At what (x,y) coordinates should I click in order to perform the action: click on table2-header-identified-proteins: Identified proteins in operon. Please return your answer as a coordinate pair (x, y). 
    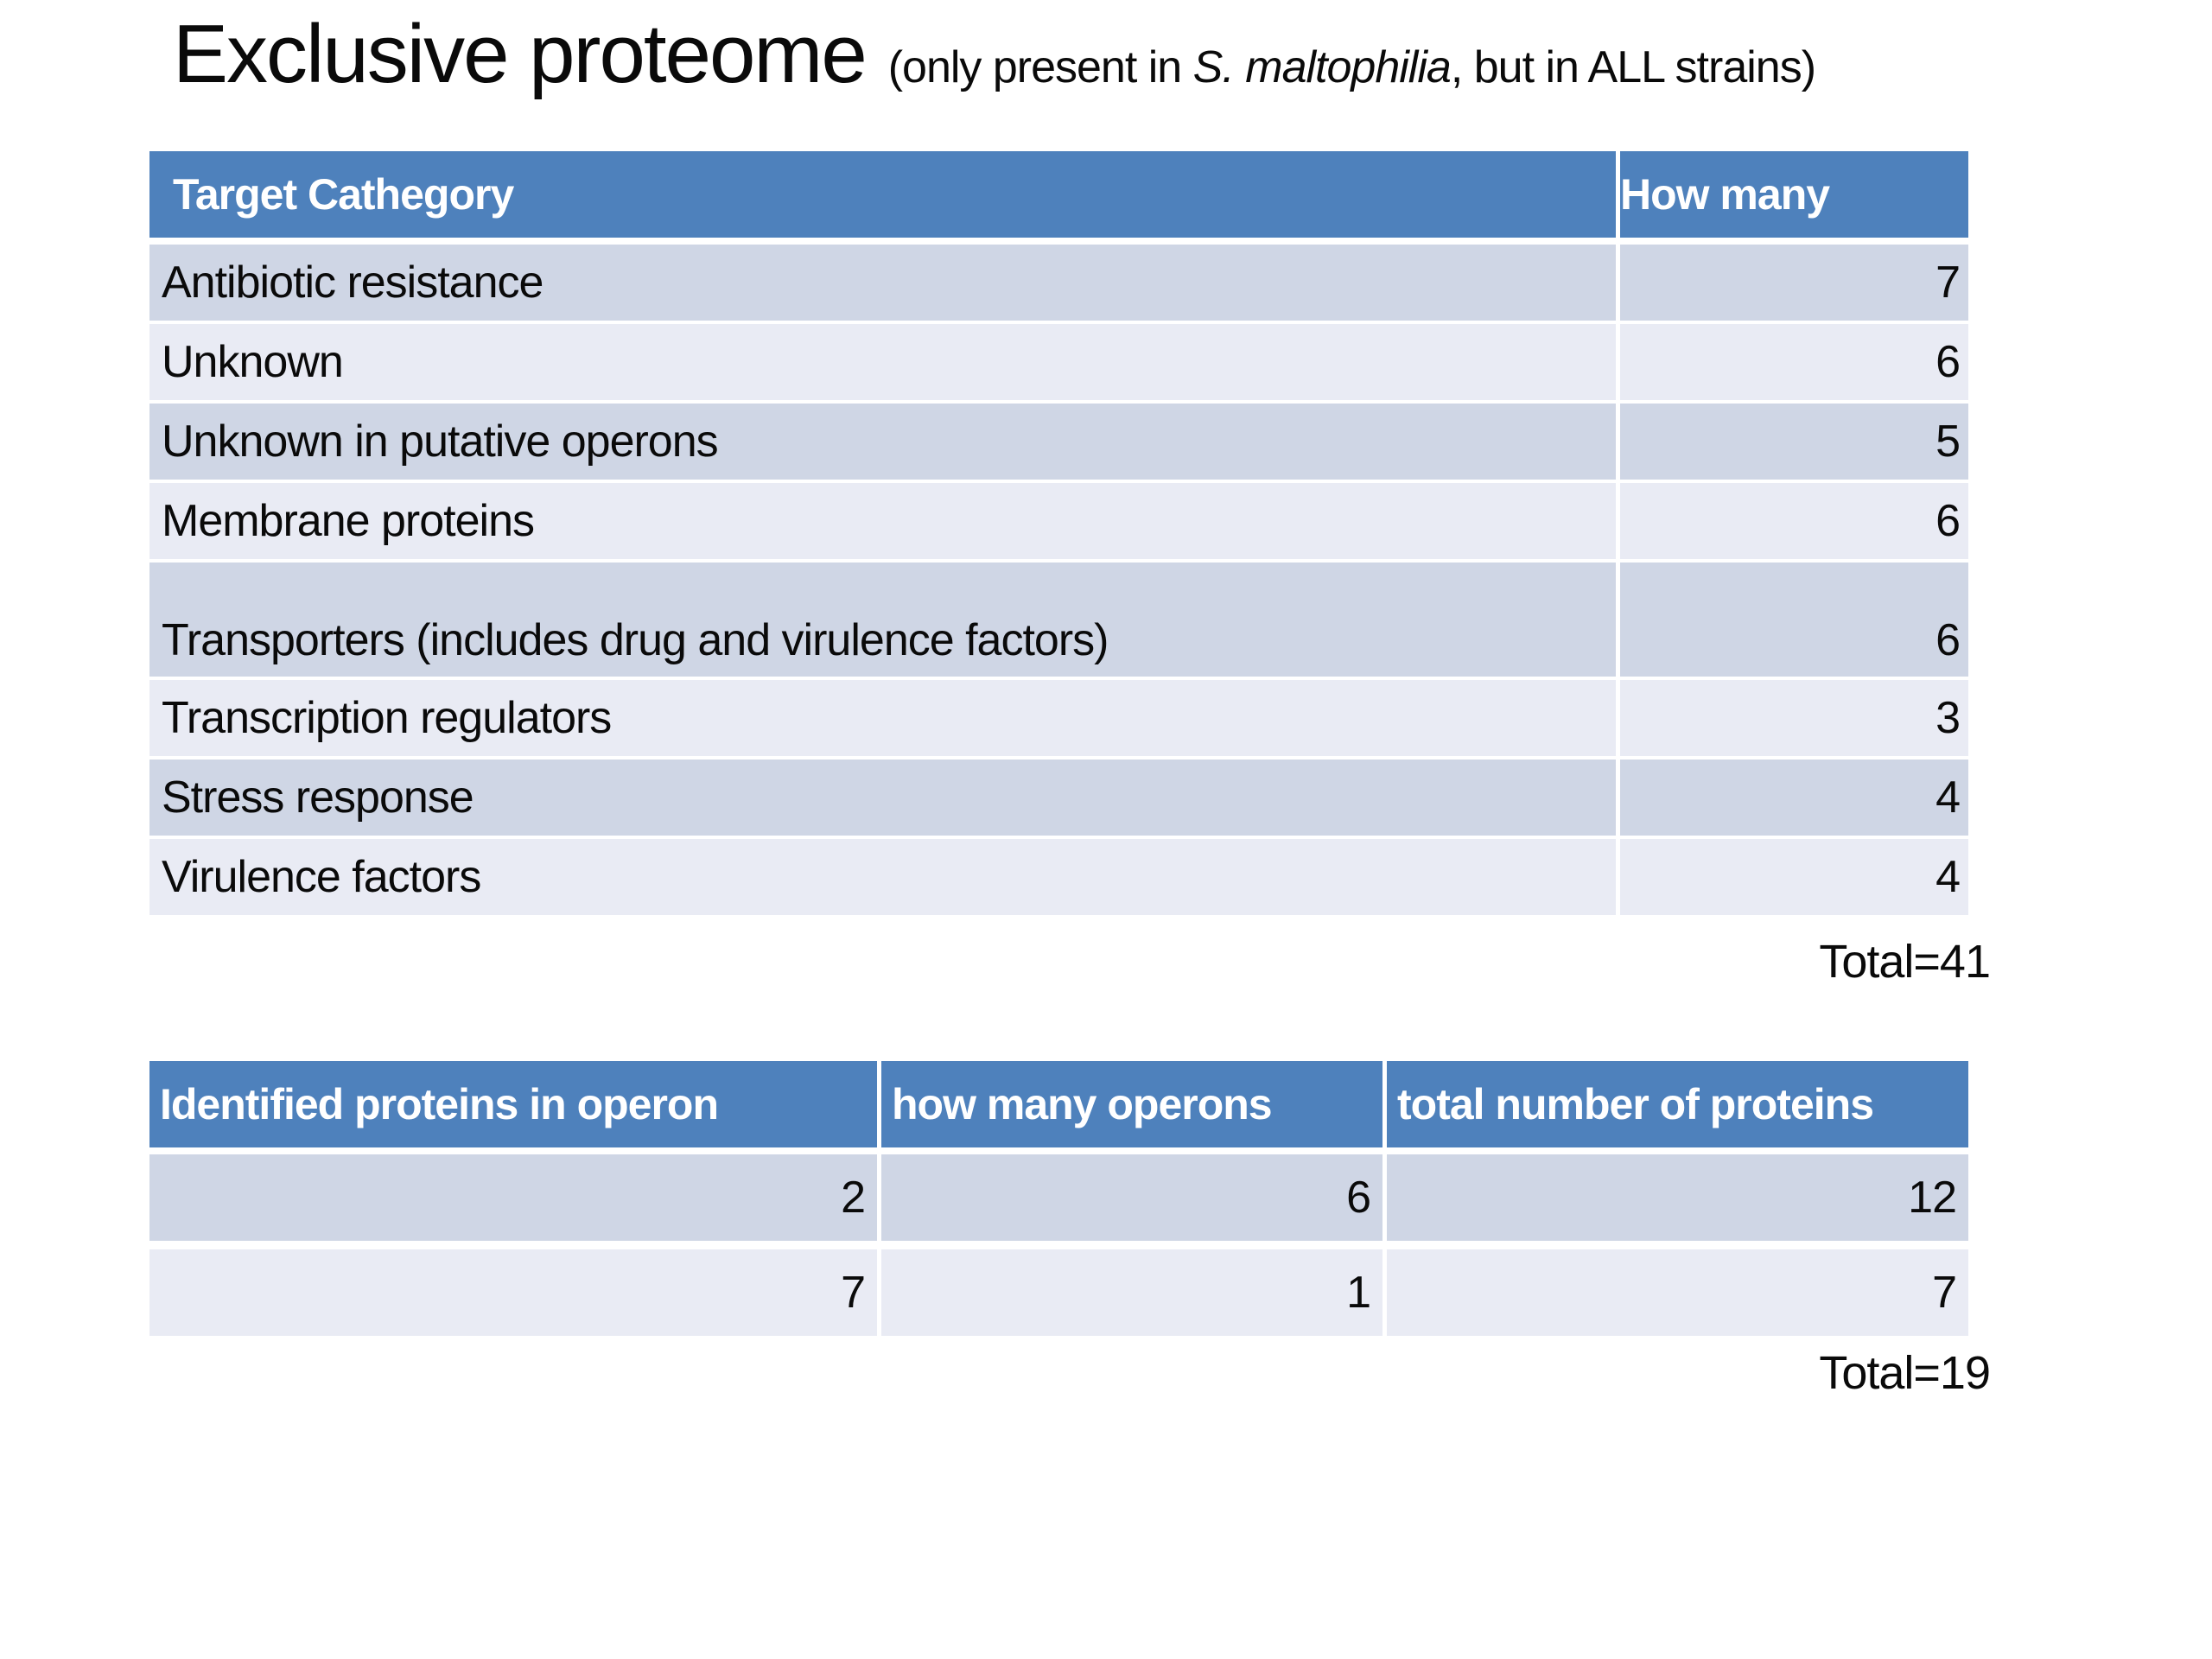
    Looking at the image, I should click on (439, 1104).